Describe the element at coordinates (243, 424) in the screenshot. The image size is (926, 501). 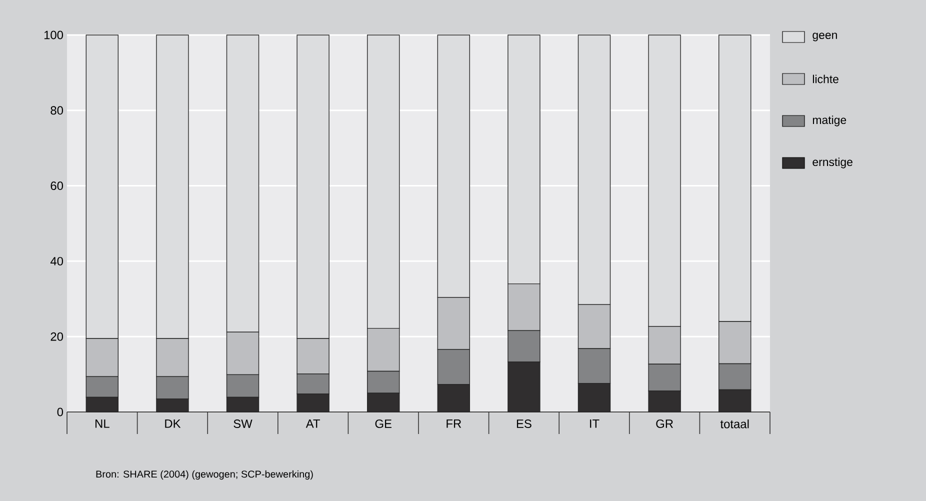
I see `x-tick-label: SW` at that location.